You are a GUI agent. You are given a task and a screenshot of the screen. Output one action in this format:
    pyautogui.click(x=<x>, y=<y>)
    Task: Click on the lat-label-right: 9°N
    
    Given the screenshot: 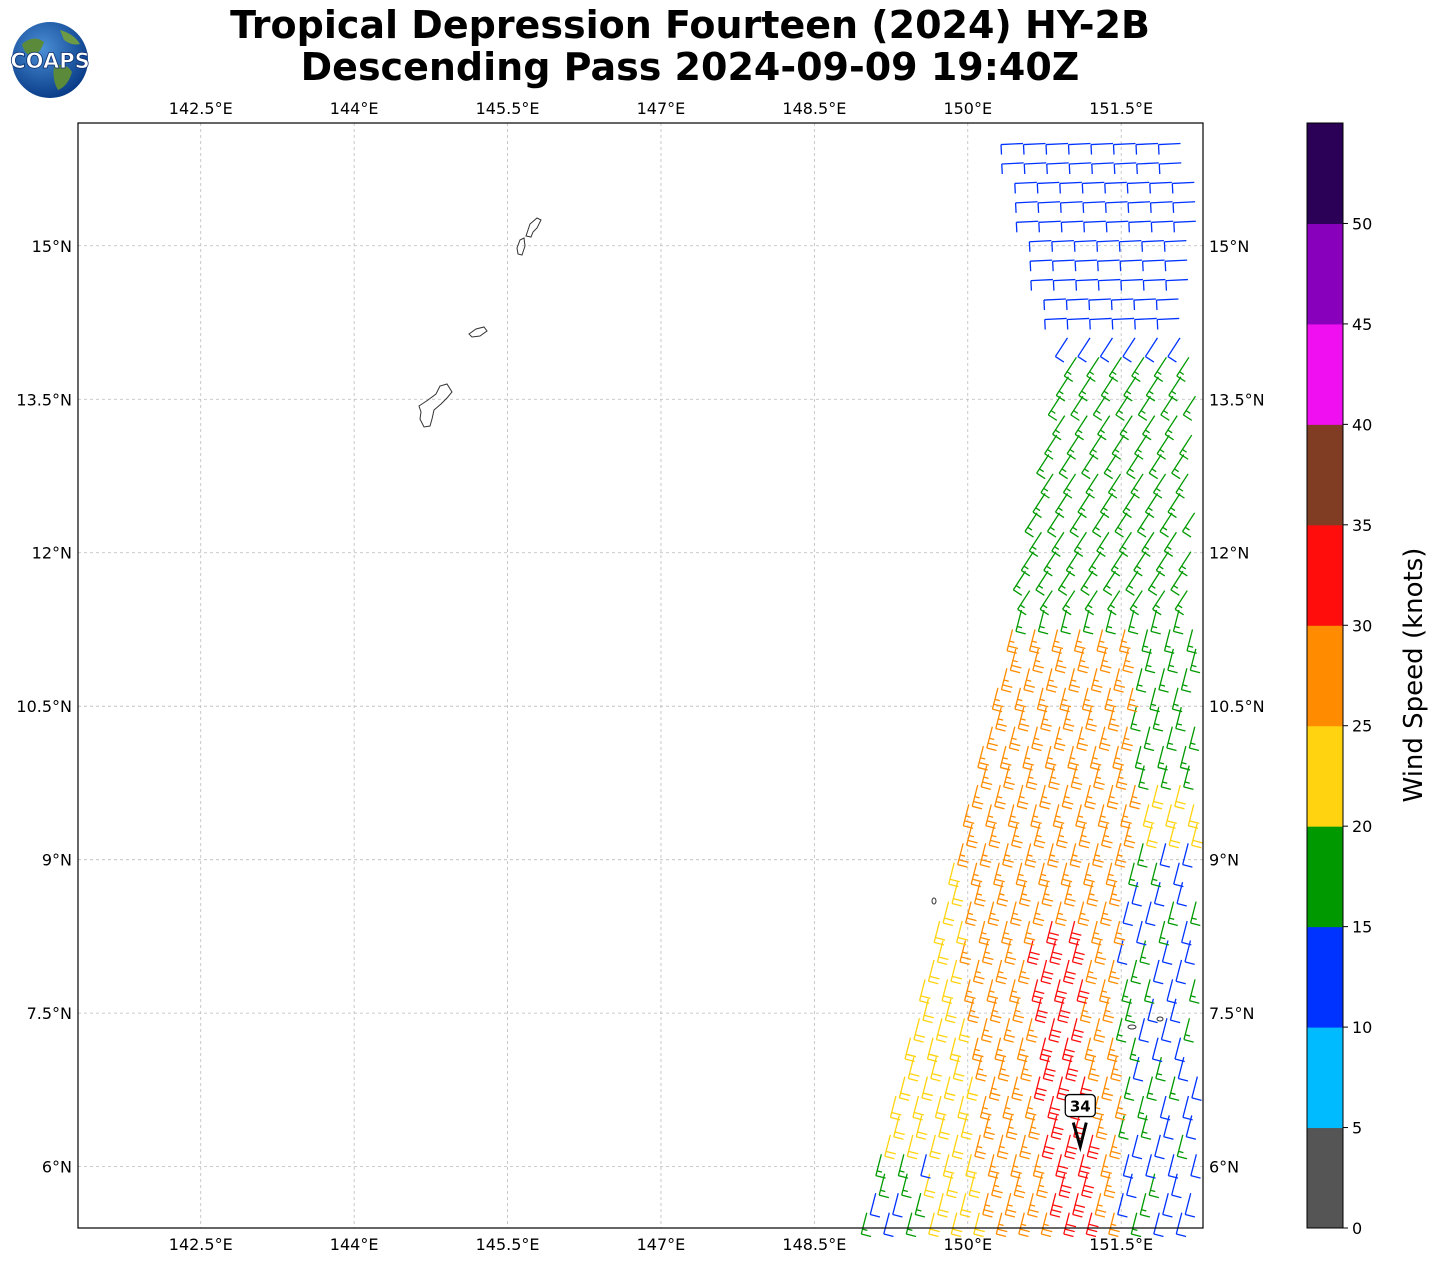 What is the action you would take?
    pyautogui.click(x=1224, y=860)
    